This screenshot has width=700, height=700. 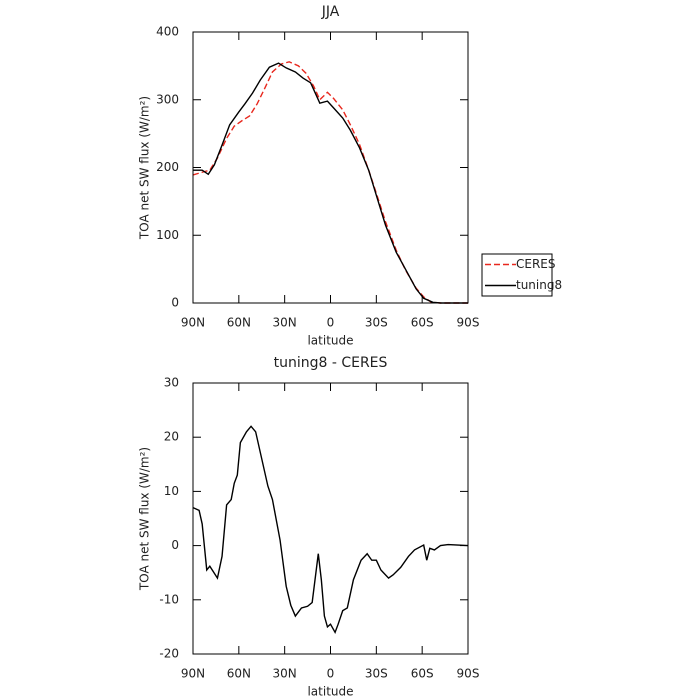 I want to click on y-tick-label: -20, so click(x=169, y=654).